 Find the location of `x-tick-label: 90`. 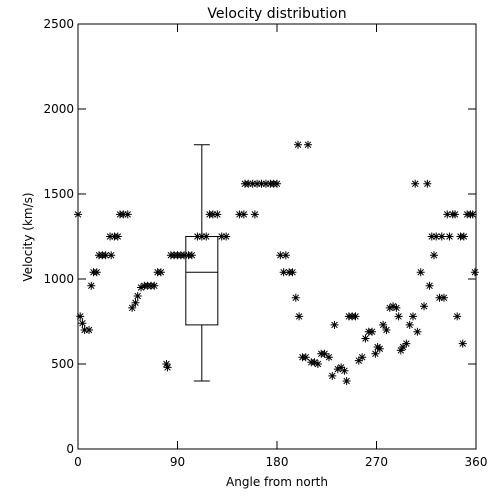

x-tick-label: 90 is located at coordinates (177, 462).